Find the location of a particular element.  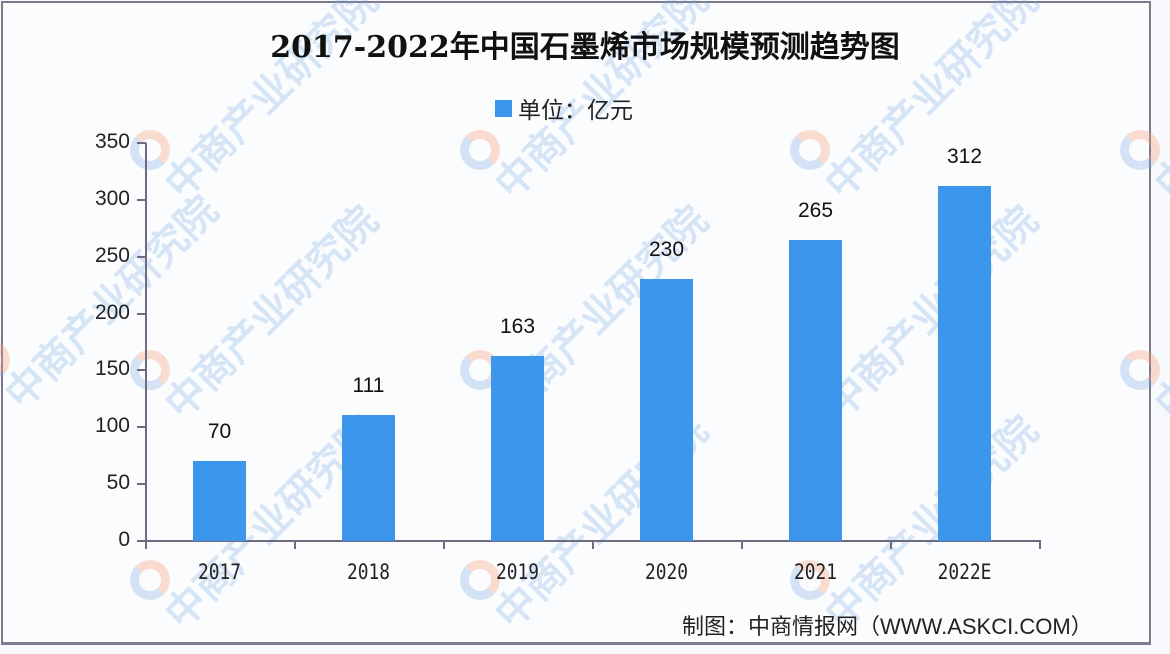

bar-2022E is located at coordinates (964, 363).